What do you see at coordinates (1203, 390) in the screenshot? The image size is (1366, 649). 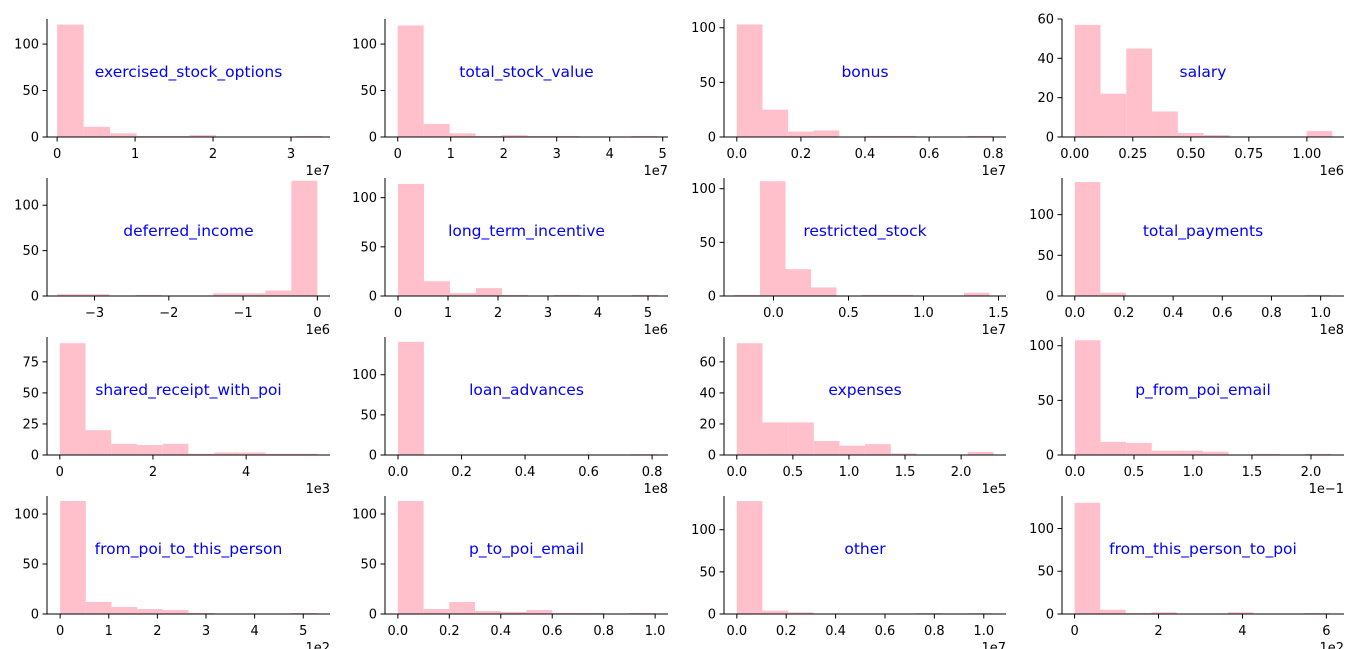 I see `panel-title: p_from_poi_email` at bounding box center [1203, 390].